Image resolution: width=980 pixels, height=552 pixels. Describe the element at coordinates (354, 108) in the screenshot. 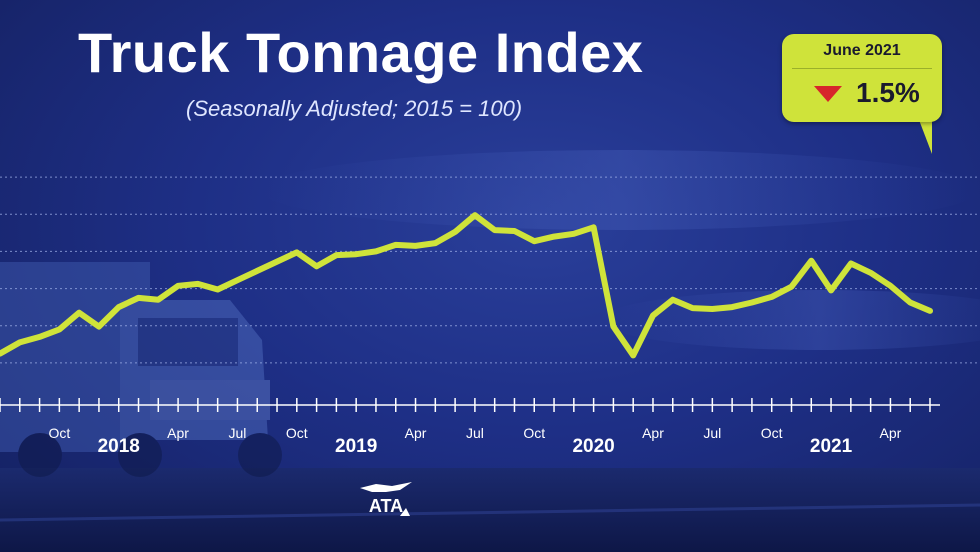

I see `chart-subtitle: (Seasonally Adjusted; 2015 = 100)` at that location.